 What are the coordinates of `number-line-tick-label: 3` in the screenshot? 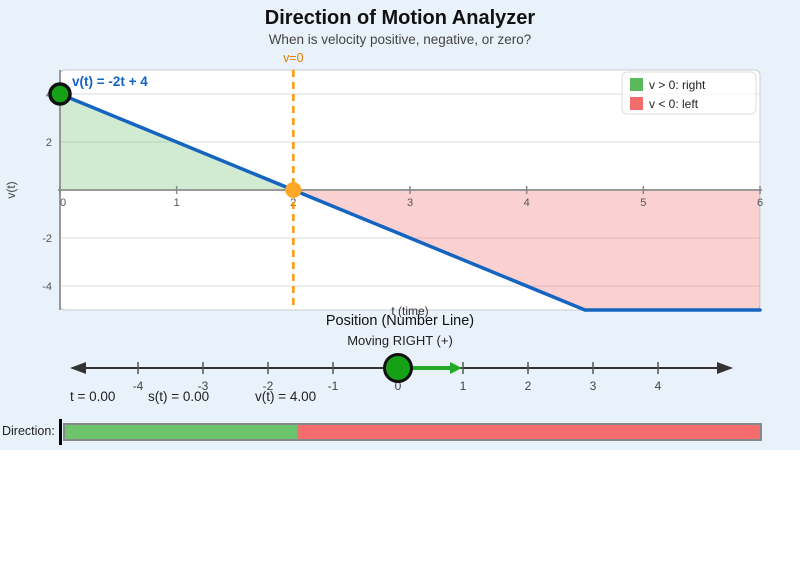 It's located at (593, 386).